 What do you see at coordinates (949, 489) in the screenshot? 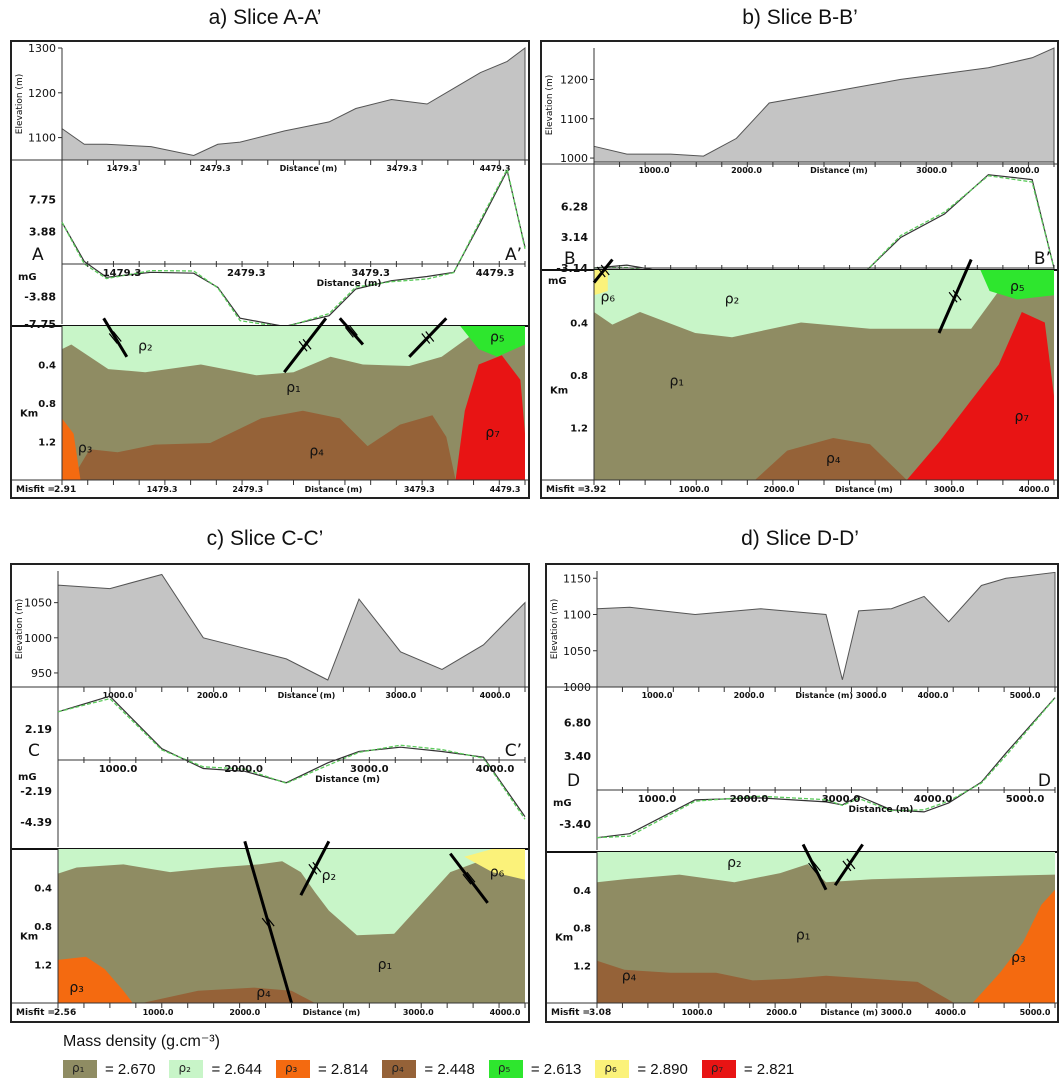
I see `bottom-distance-label: 3000.0` at bounding box center [949, 489].